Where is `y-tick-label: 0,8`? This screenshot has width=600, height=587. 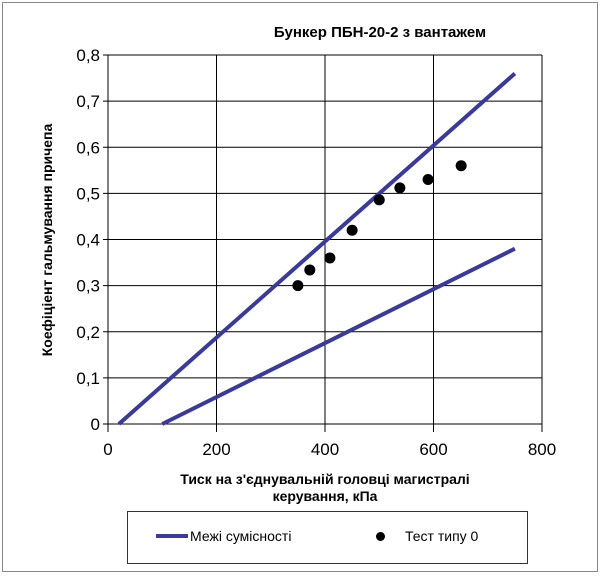
y-tick-label: 0,8 is located at coordinates (88, 55).